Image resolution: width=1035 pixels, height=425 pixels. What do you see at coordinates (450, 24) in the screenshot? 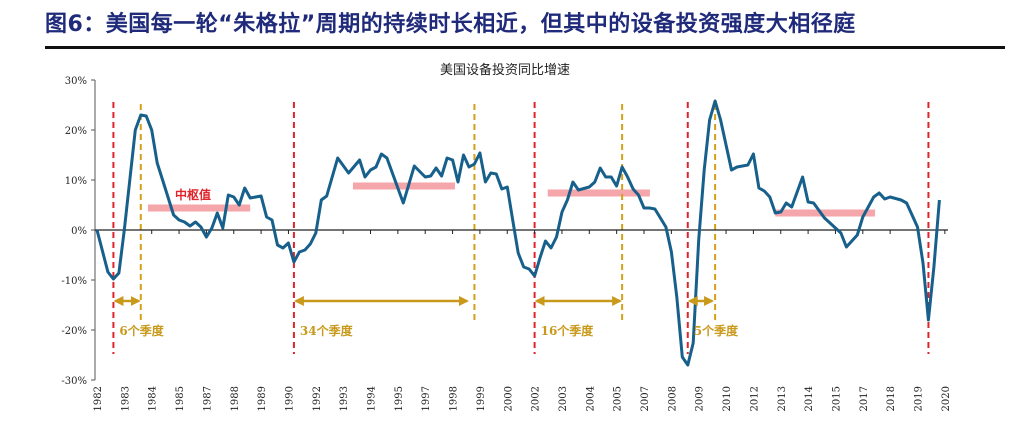
I see `figure-title: 图6：美国每一轮“朱格拉”周期的持续时长相近，但其中的设备投资强度大相径庭` at bounding box center [450, 24].